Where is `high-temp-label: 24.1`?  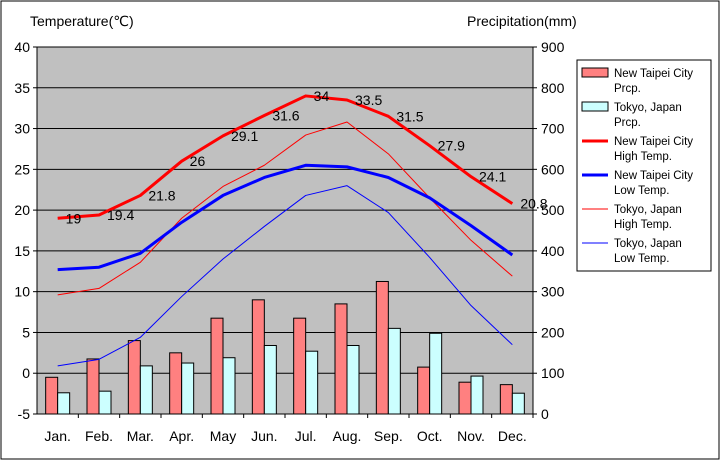
high-temp-label: 24.1 is located at coordinates (492, 177).